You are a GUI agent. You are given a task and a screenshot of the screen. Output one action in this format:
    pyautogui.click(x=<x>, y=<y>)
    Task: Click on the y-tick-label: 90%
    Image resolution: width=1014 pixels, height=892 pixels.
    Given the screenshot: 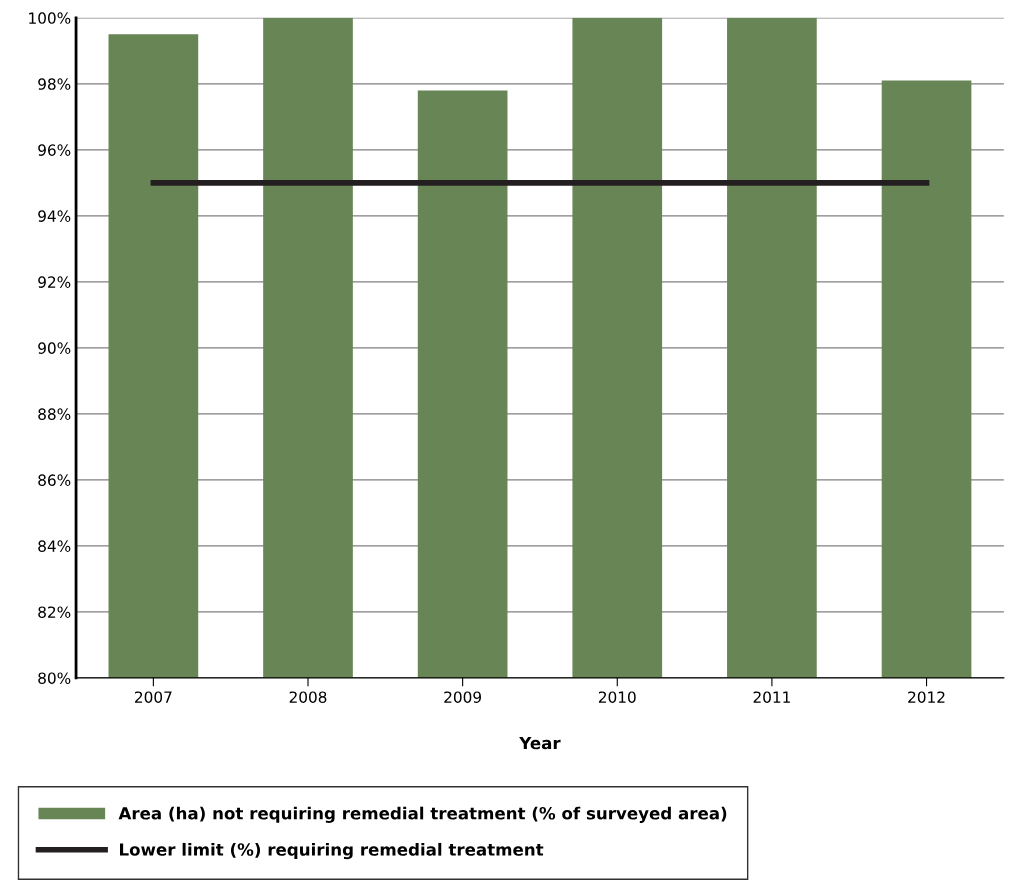 What is the action you would take?
    pyautogui.click(x=54, y=348)
    